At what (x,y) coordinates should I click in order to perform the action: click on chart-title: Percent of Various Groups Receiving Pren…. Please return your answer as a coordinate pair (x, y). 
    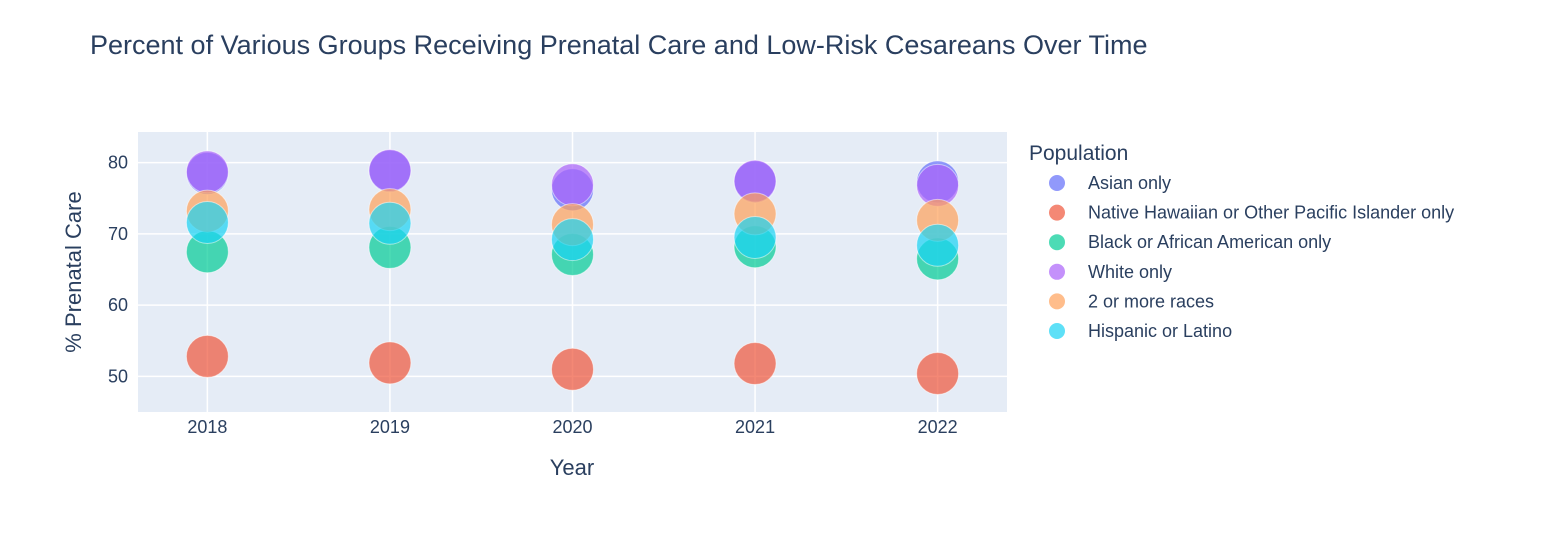
    Looking at the image, I should click on (618, 45).